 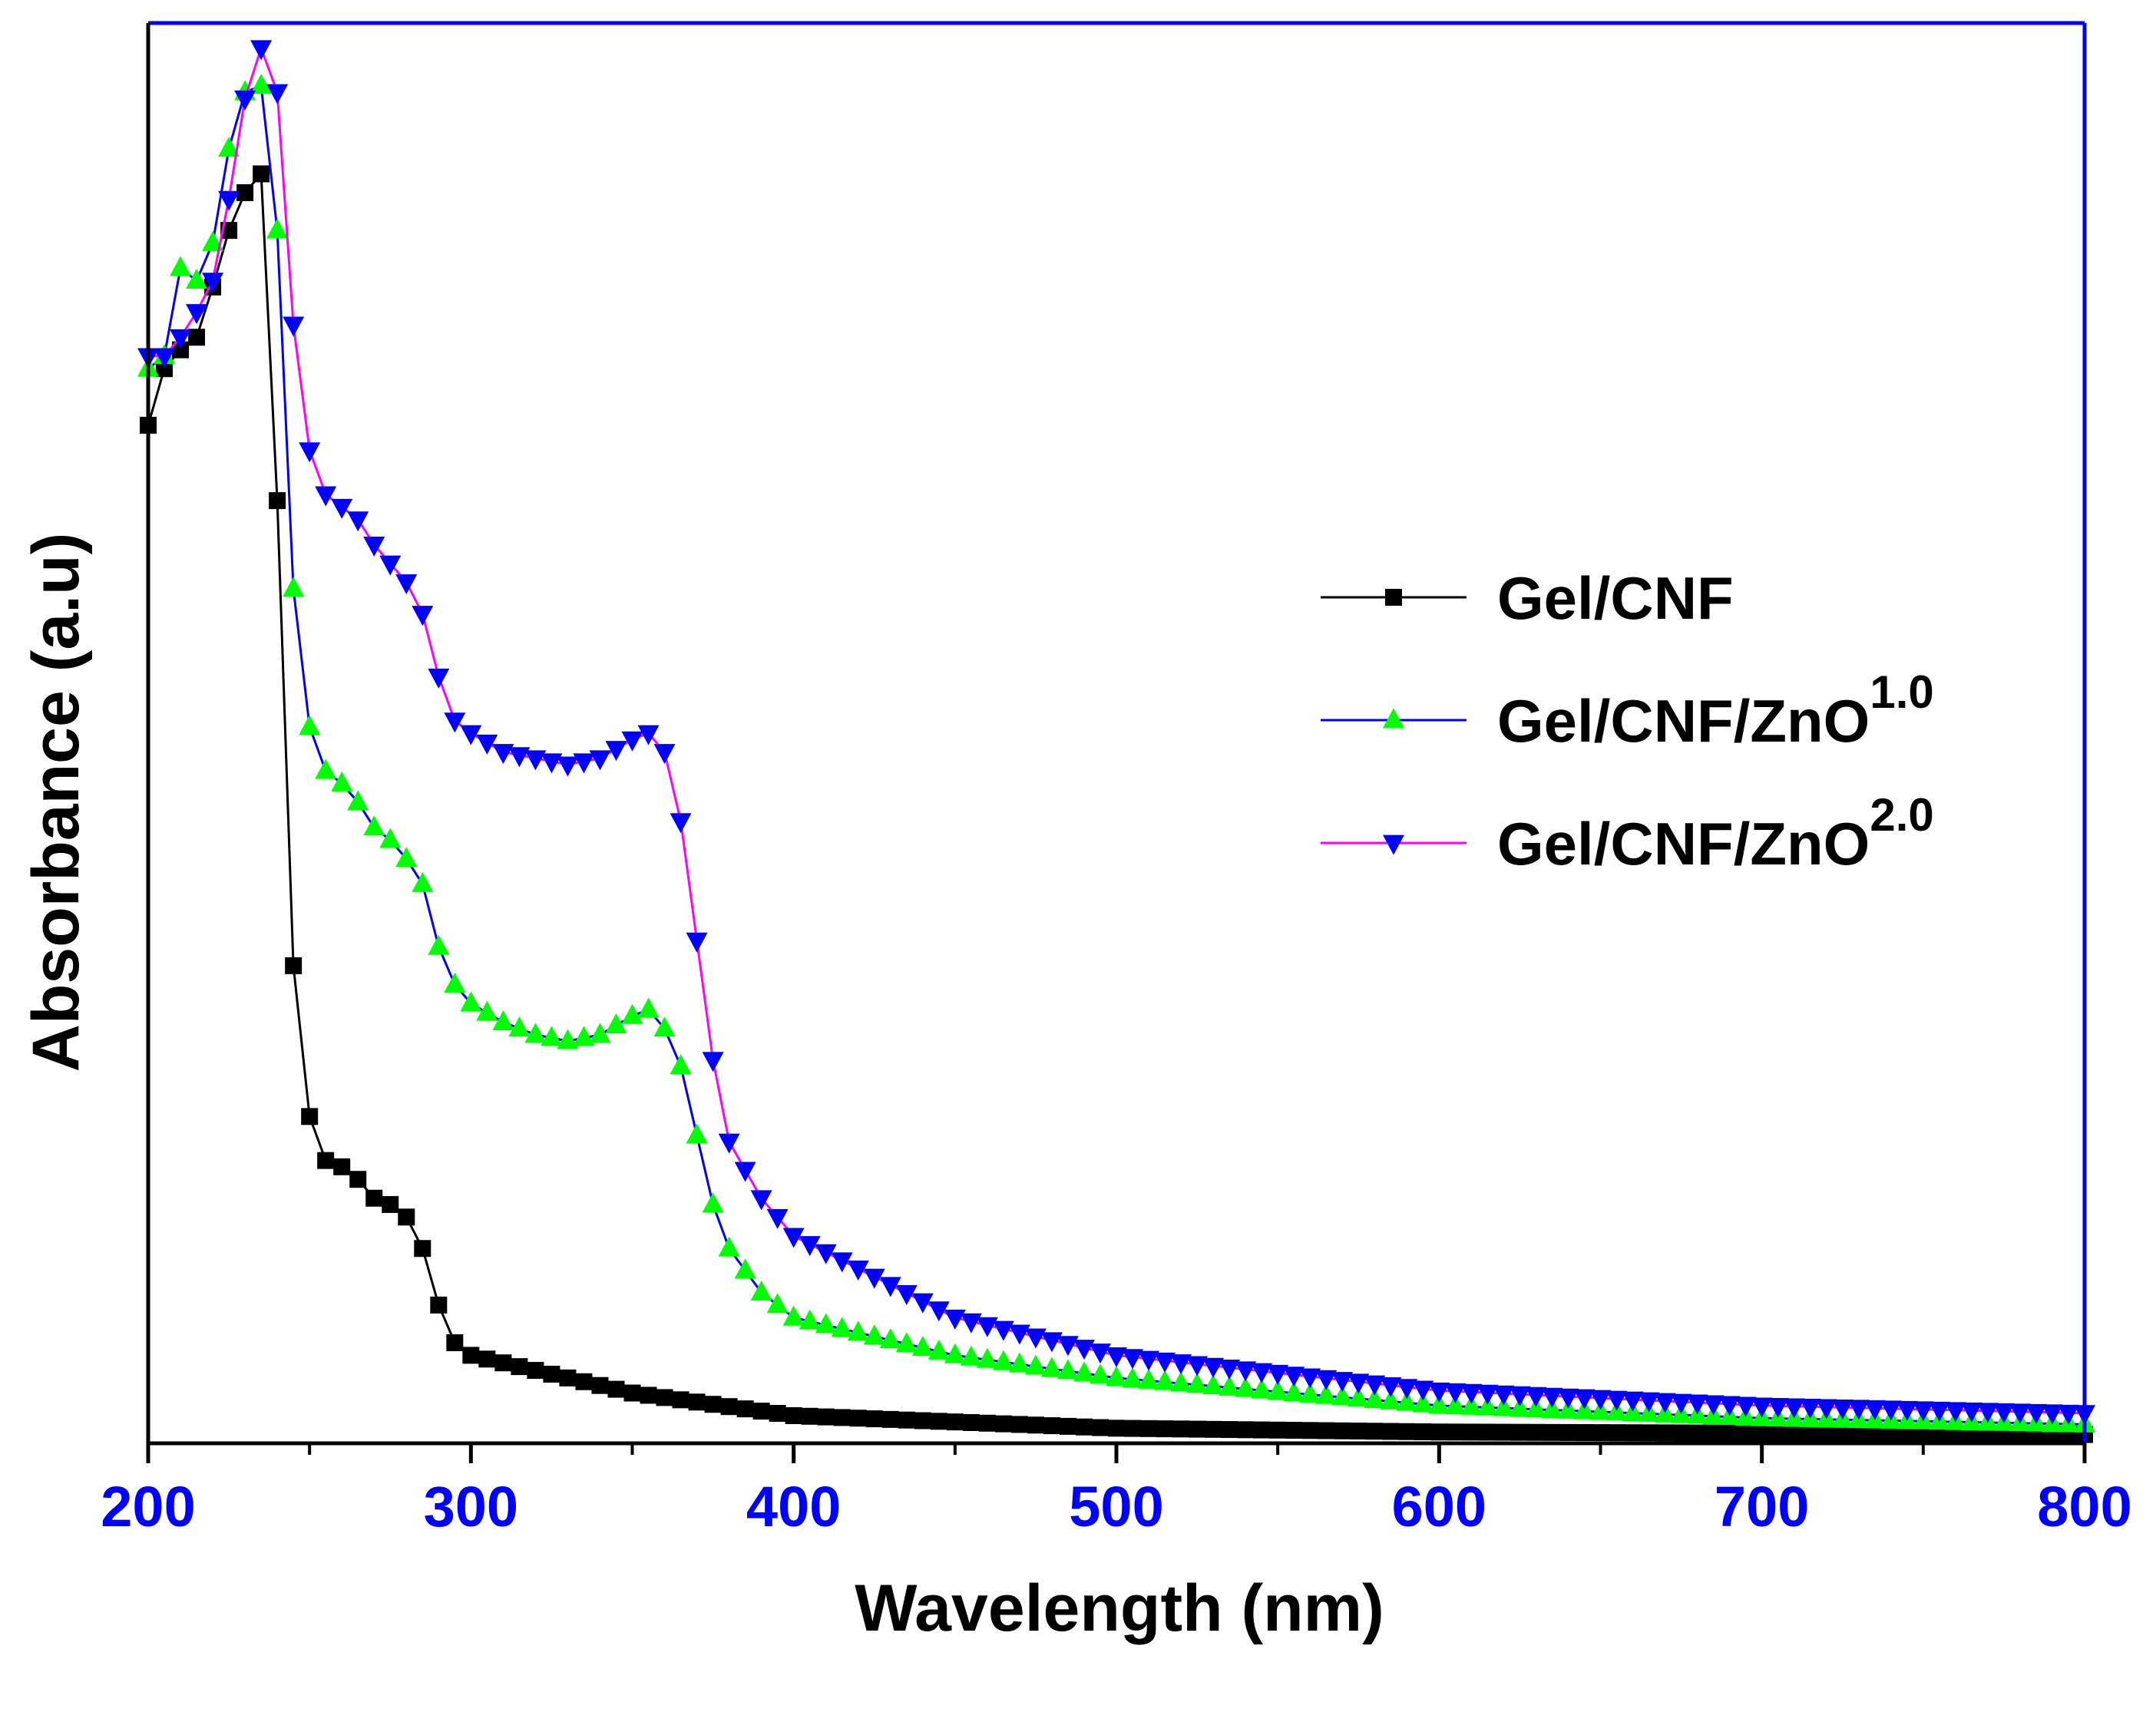 What do you see at coordinates (148, 1506) in the screenshot?
I see `x-tick-label: 200` at bounding box center [148, 1506].